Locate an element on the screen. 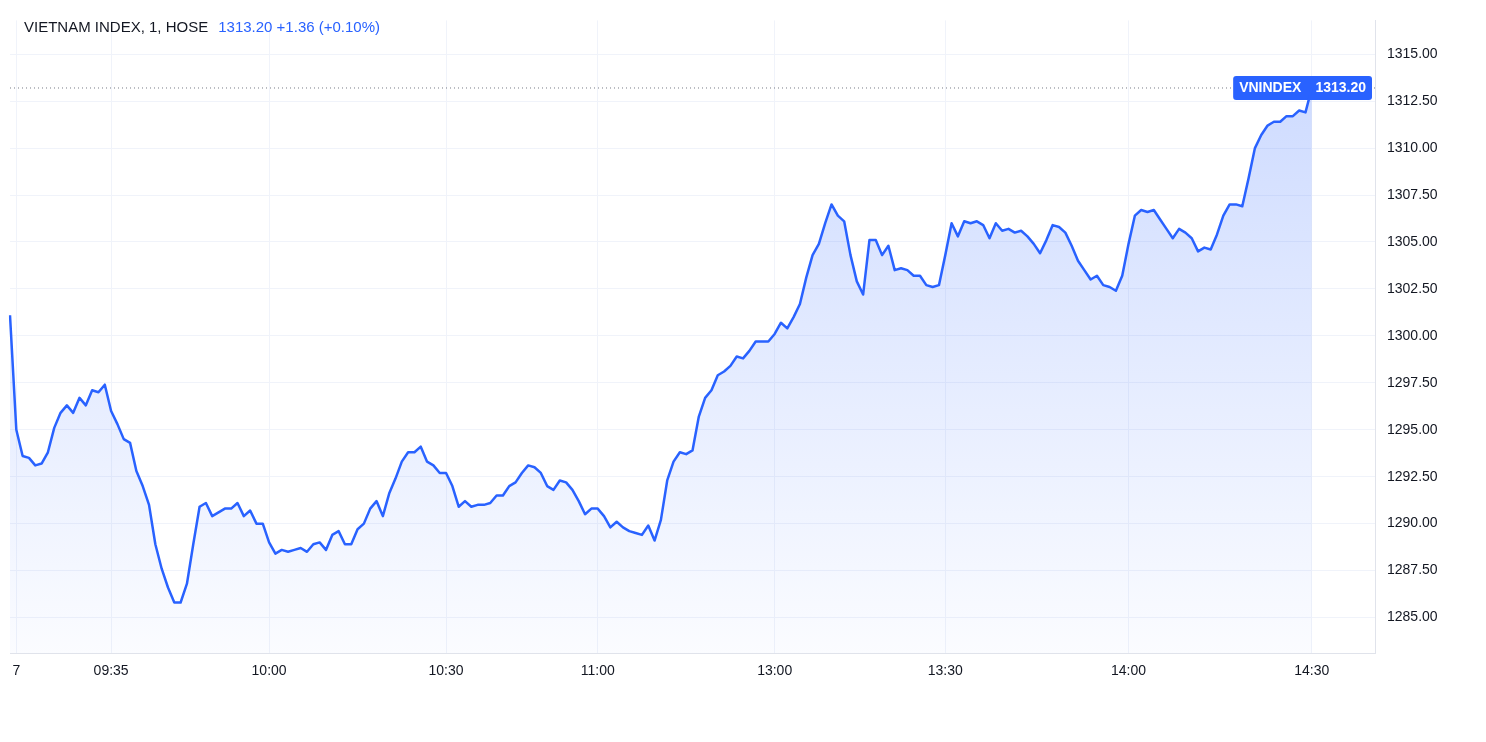 Image resolution: width=1486 pixels, height=742 pixels. y-tick-label: 1310.00 is located at coordinates (1412, 146).